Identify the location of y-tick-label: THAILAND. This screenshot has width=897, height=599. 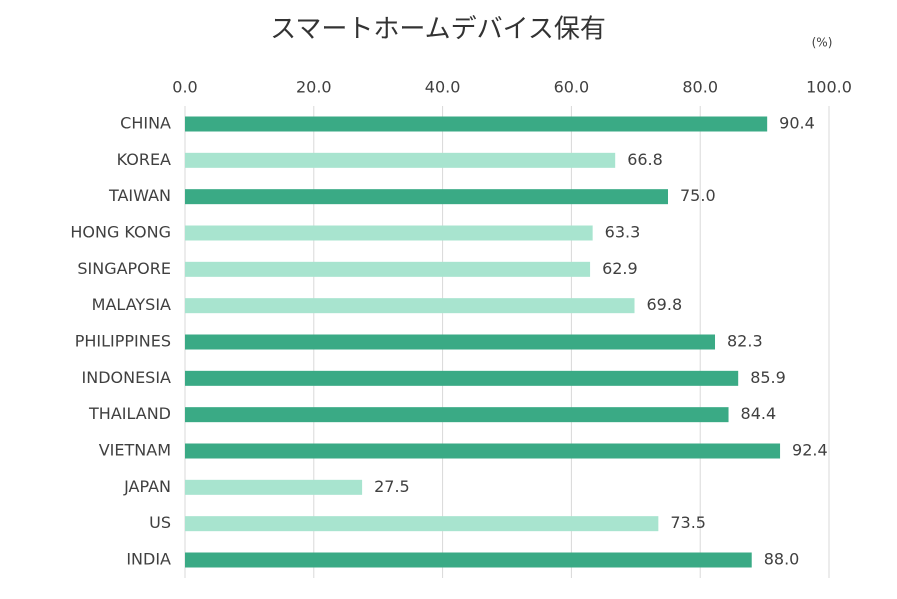
(129, 413).